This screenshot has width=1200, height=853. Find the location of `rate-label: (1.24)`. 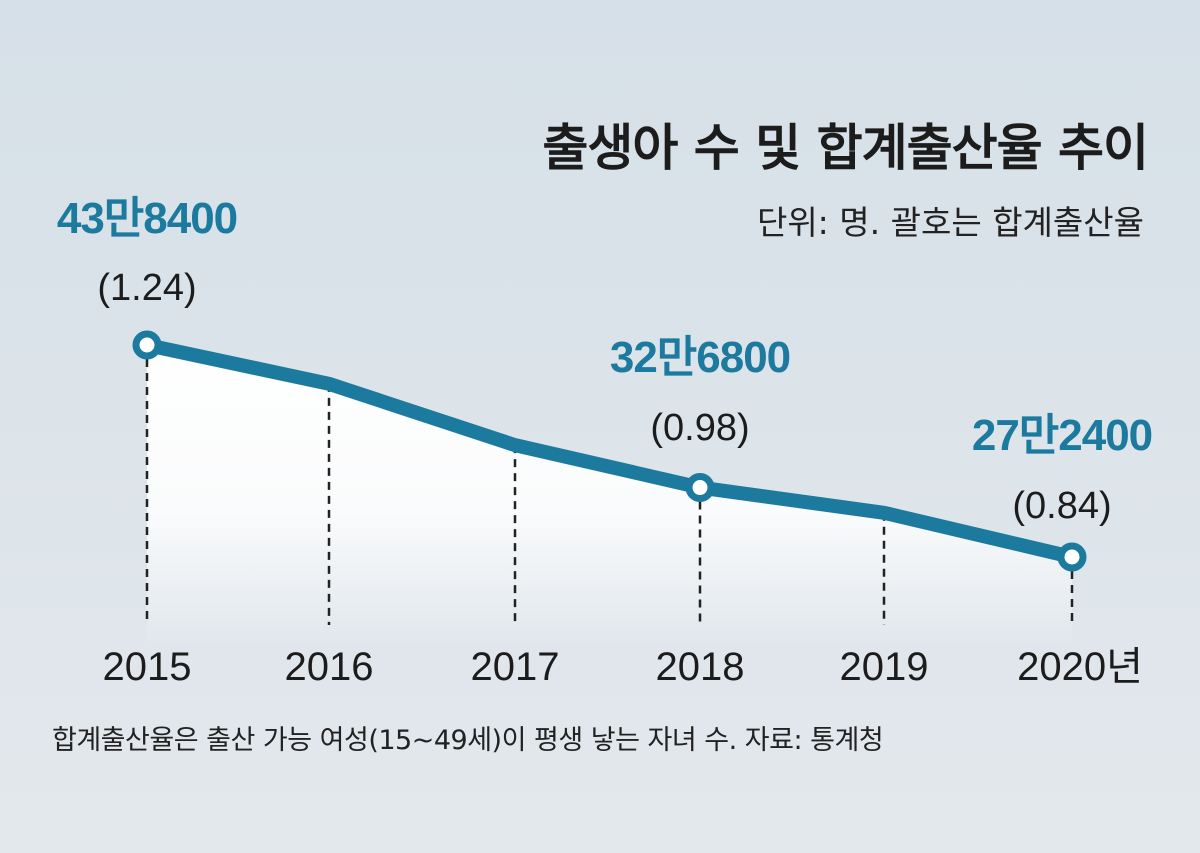

rate-label: (1.24) is located at coordinates (146, 288).